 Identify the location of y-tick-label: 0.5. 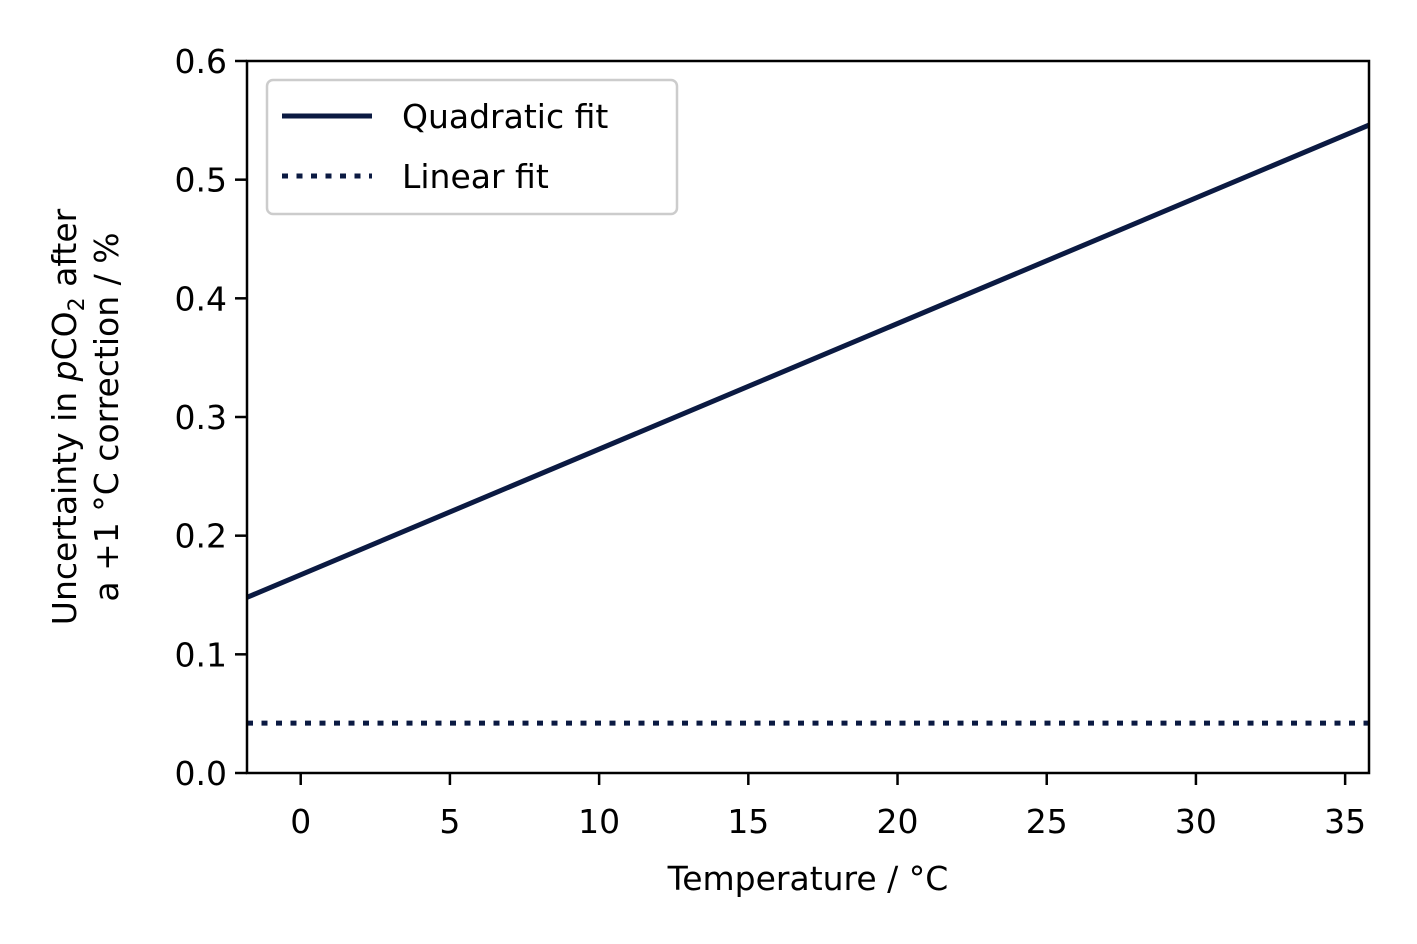
(201, 180).